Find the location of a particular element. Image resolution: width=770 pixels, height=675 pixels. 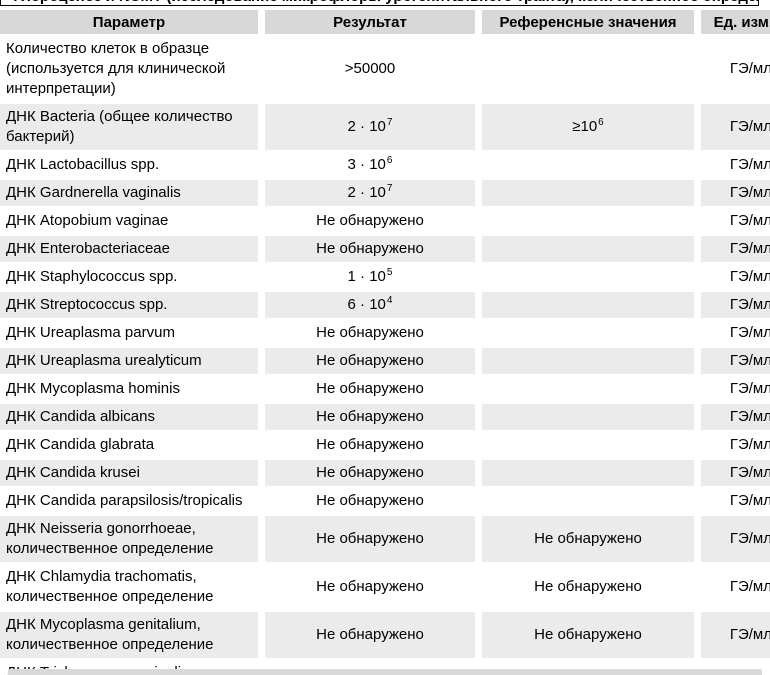

reference-cell: Не обнаружено is located at coordinates (584, 634).